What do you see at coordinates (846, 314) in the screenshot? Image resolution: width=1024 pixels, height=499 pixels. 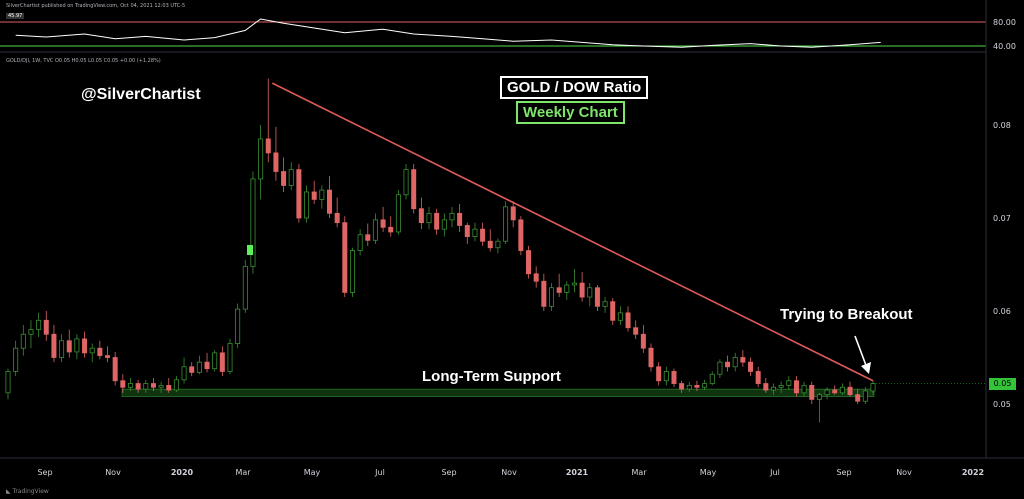 I see `breakout-annotation: Trying to Breakout` at bounding box center [846, 314].